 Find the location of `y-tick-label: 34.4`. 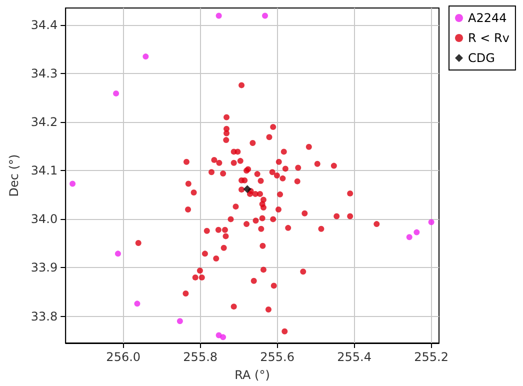

y-tick-label: 34.4 is located at coordinates (44, 25).